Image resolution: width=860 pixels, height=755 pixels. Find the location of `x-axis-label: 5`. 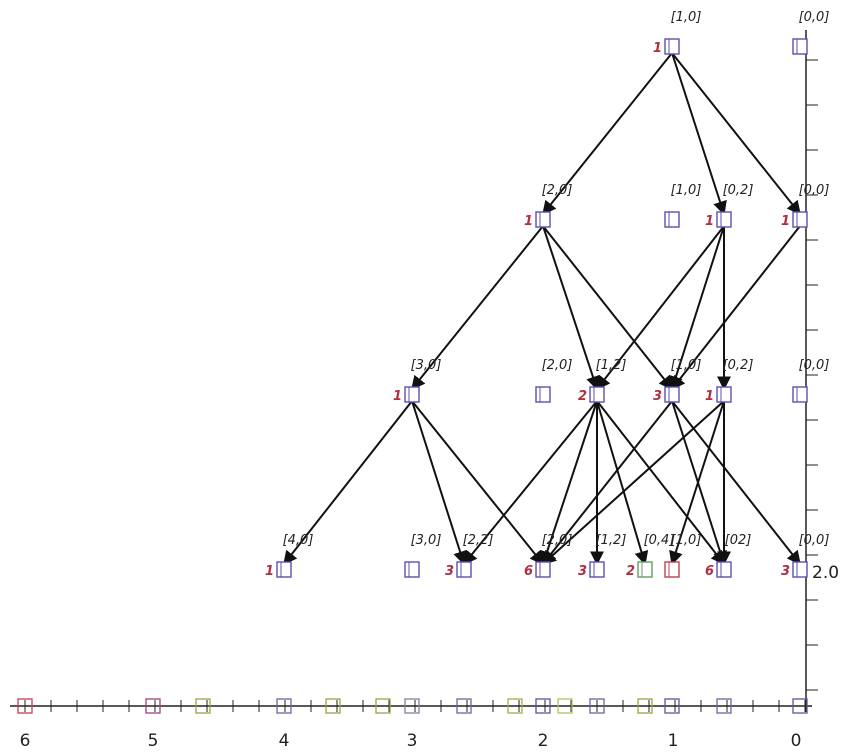

x-axis-label: 5 is located at coordinates (153, 741).